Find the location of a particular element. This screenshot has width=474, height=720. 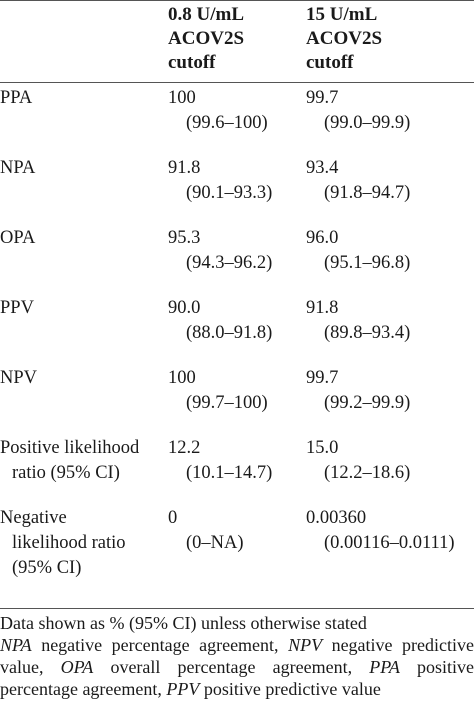

table-top-rule is located at coordinates (237, 0).